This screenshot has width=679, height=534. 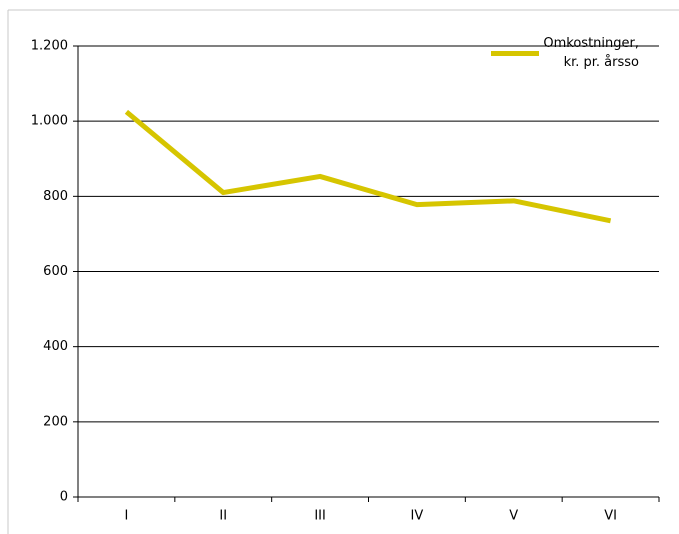 What do you see at coordinates (55, 196) in the screenshot?
I see `y-tick-label: 800` at bounding box center [55, 196].